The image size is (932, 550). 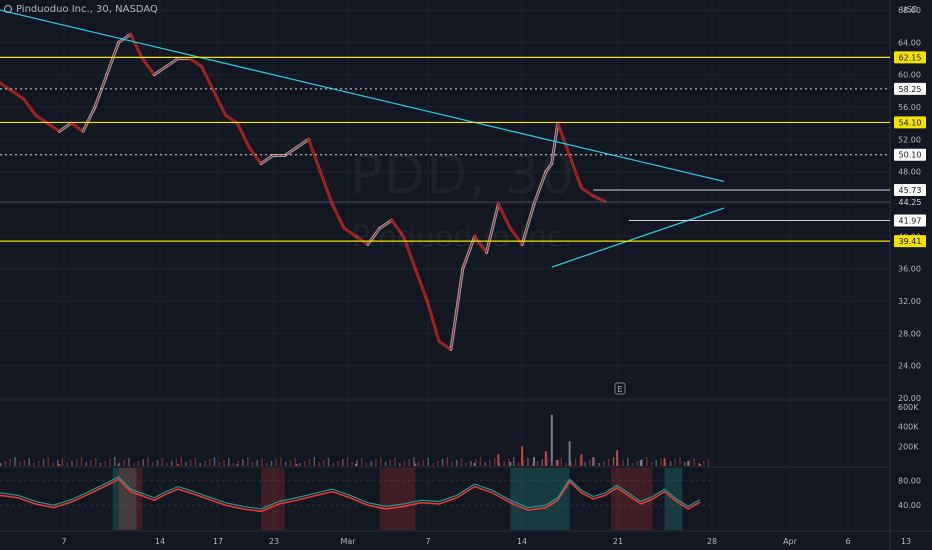 What do you see at coordinates (908, 407) in the screenshot?
I see `volume-tick-label: 600K` at bounding box center [908, 407].